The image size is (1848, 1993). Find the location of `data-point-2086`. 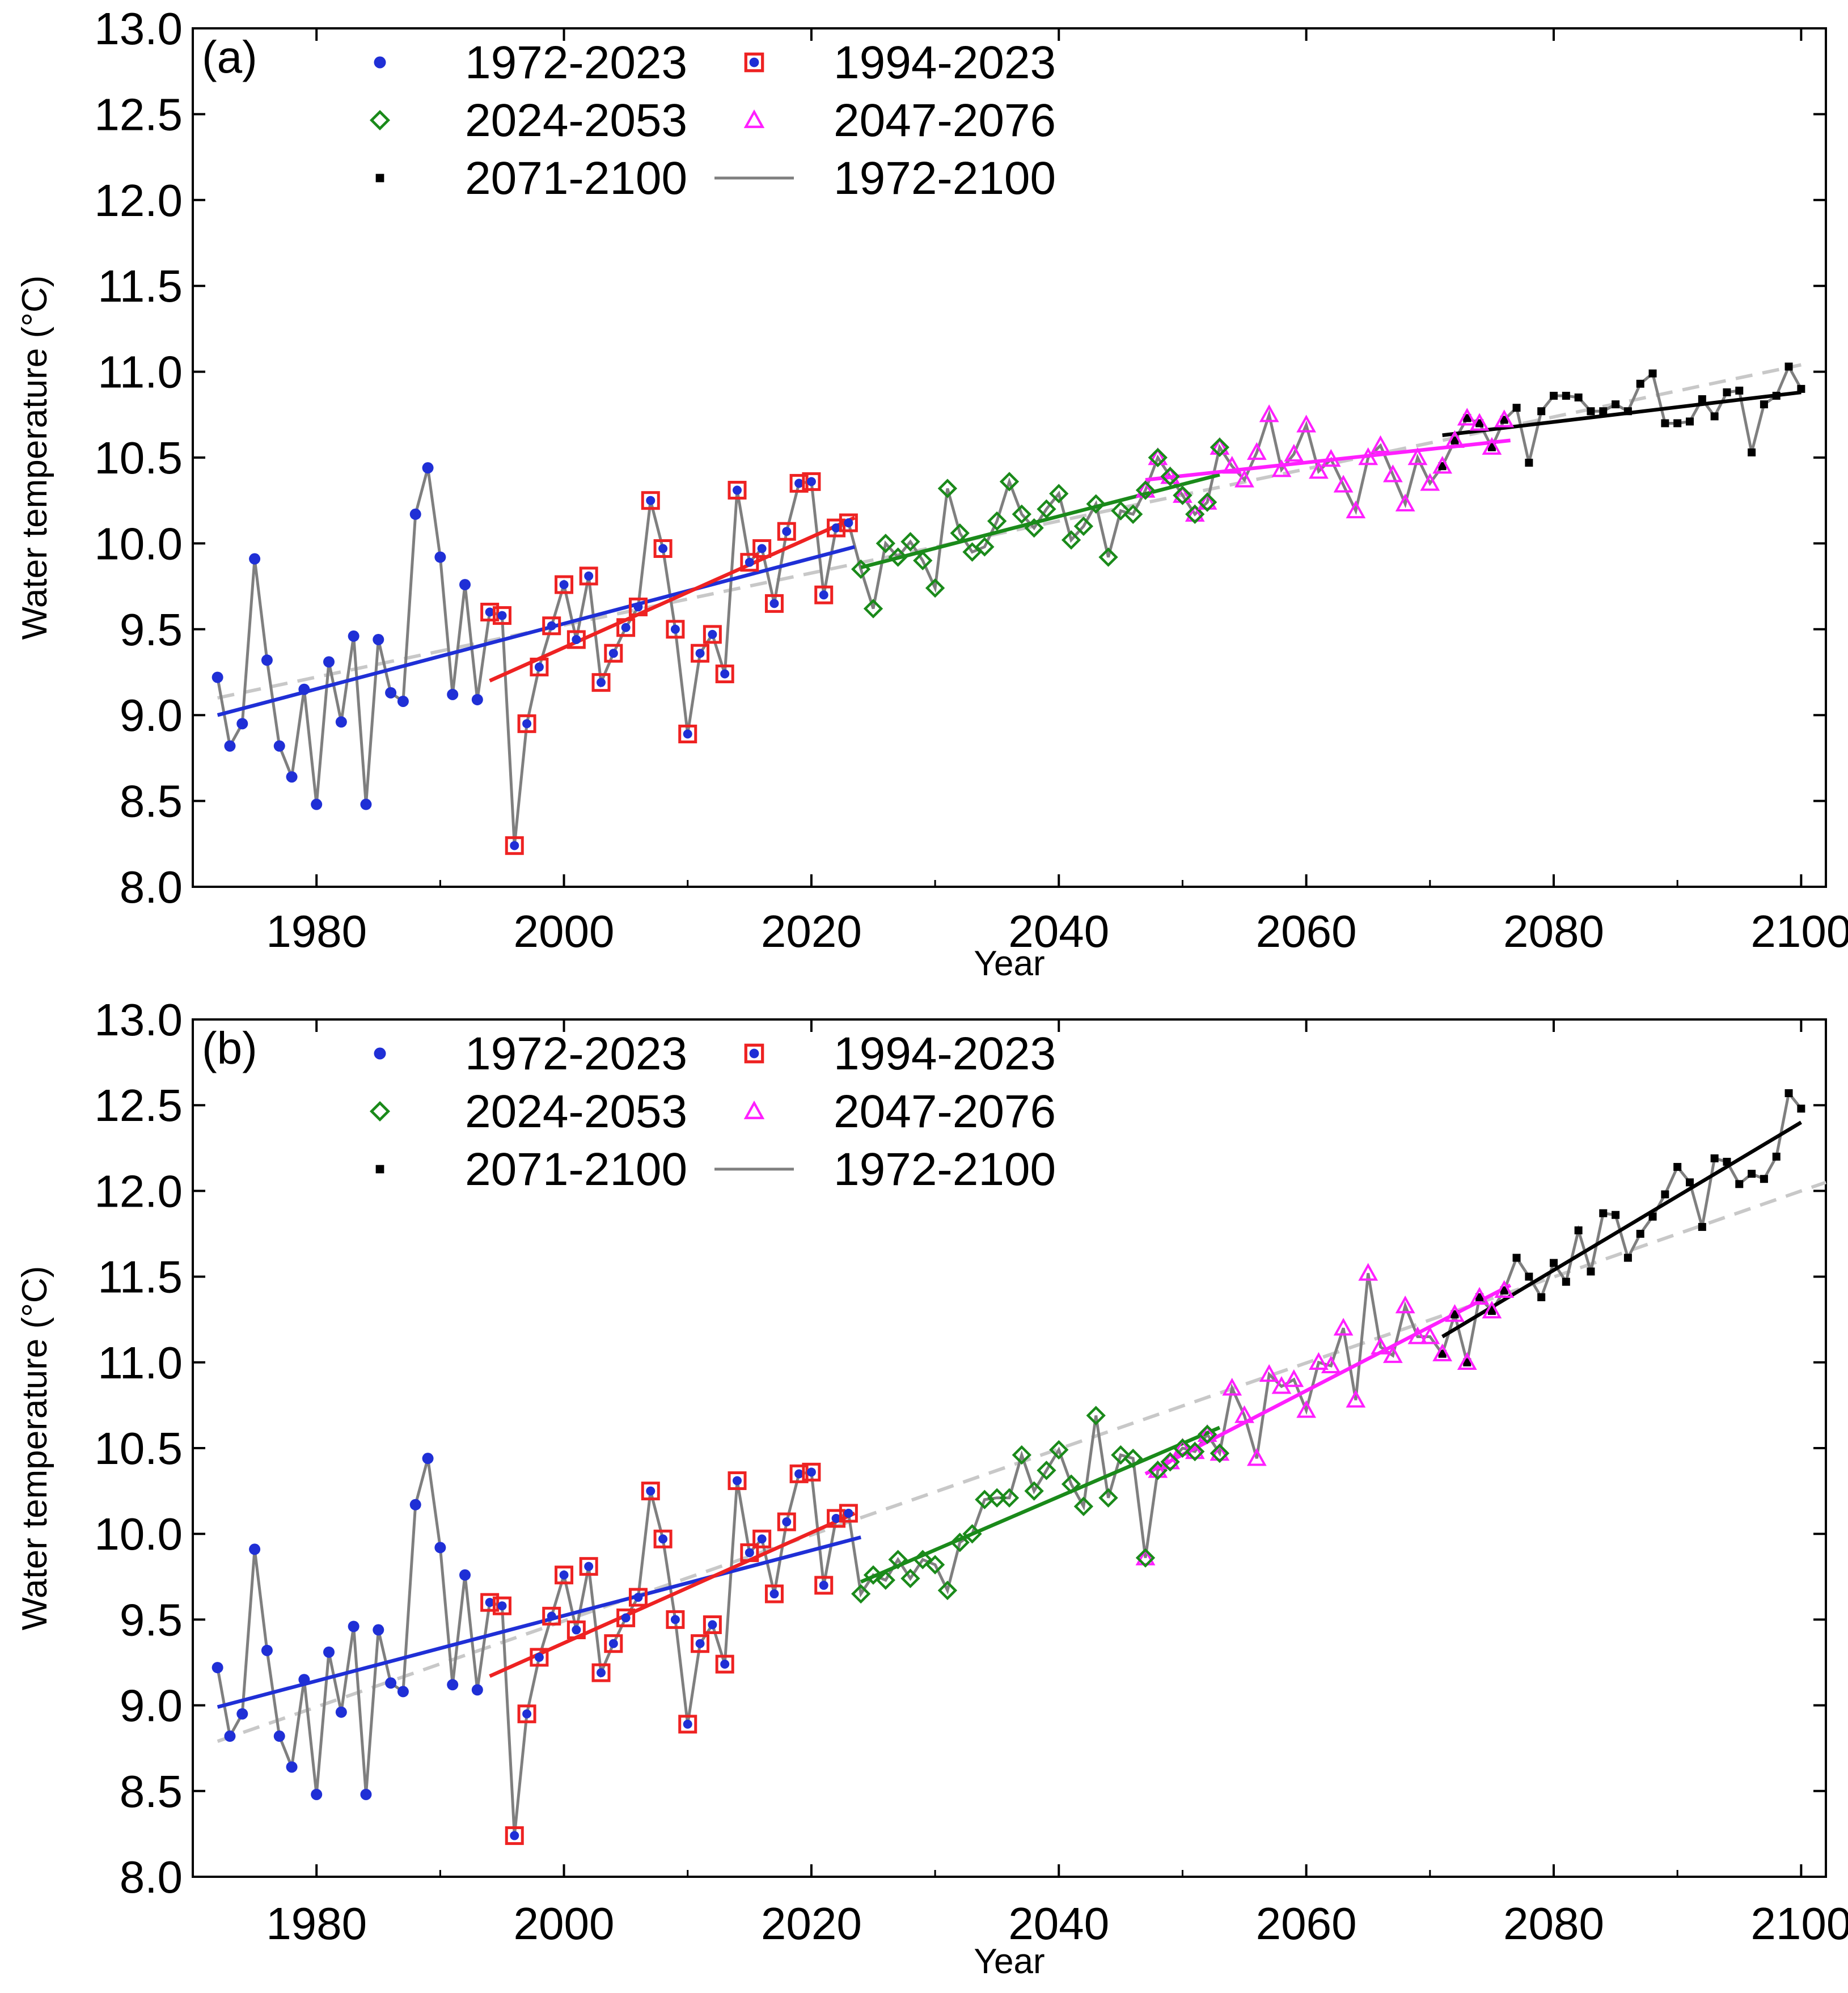

data-point-2086 is located at coordinates (1627, 412).